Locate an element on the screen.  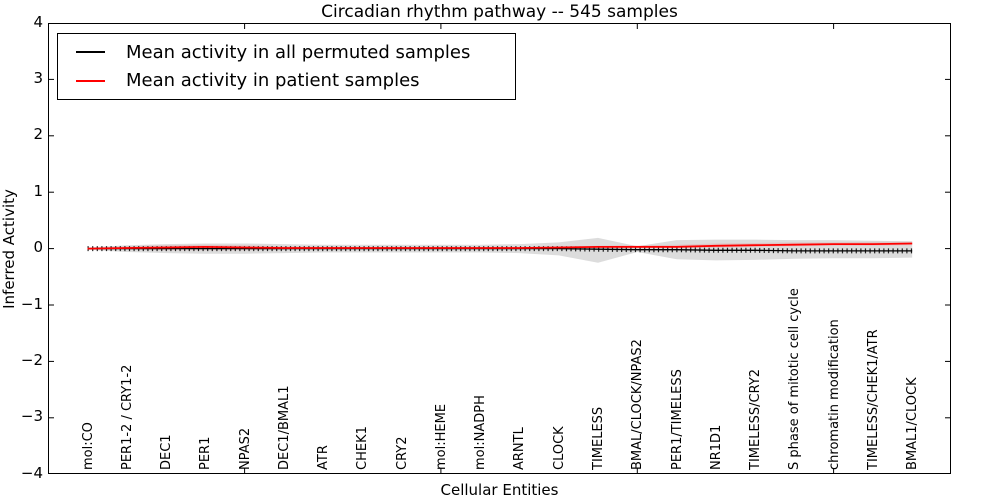
legend-line-swatch-permuted is located at coordinates (90, 52).